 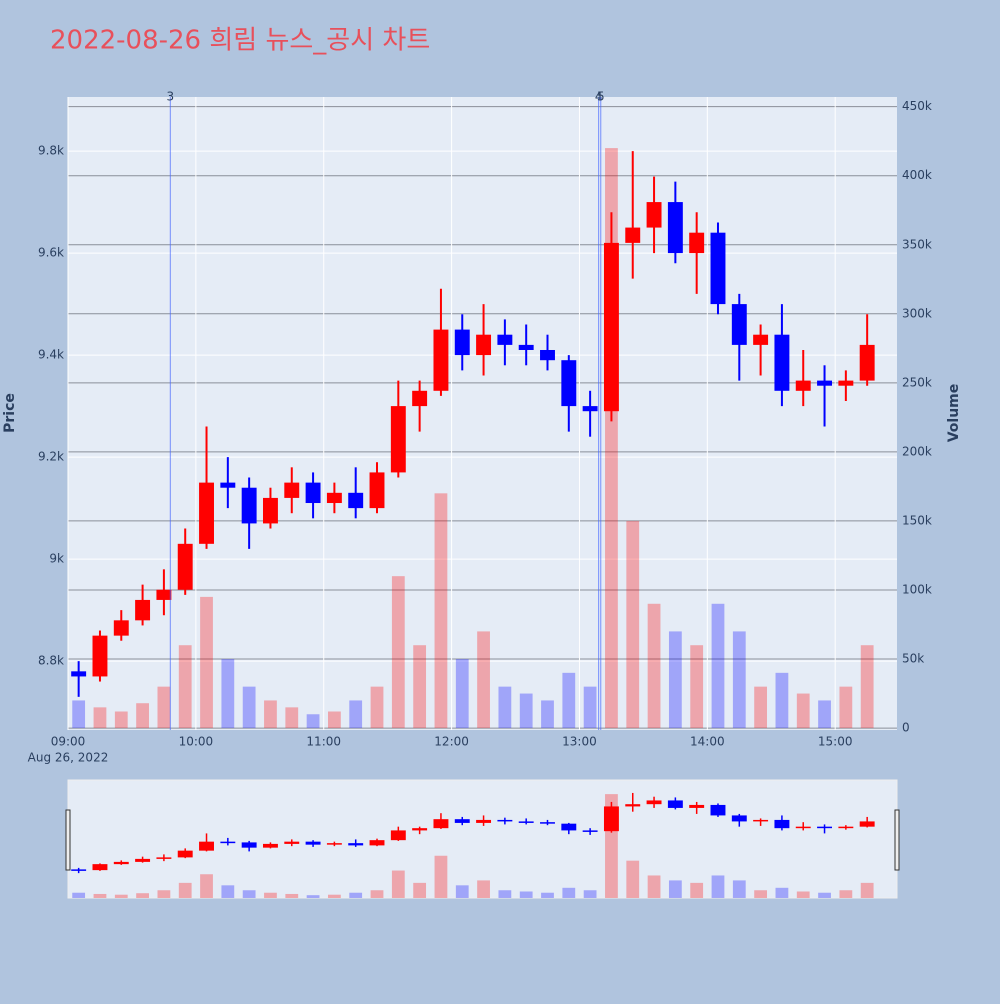 What do you see at coordinates (56, 559) in the screenshot?
I see `y-tick-label: 9k` at bounding box center [56, 559].